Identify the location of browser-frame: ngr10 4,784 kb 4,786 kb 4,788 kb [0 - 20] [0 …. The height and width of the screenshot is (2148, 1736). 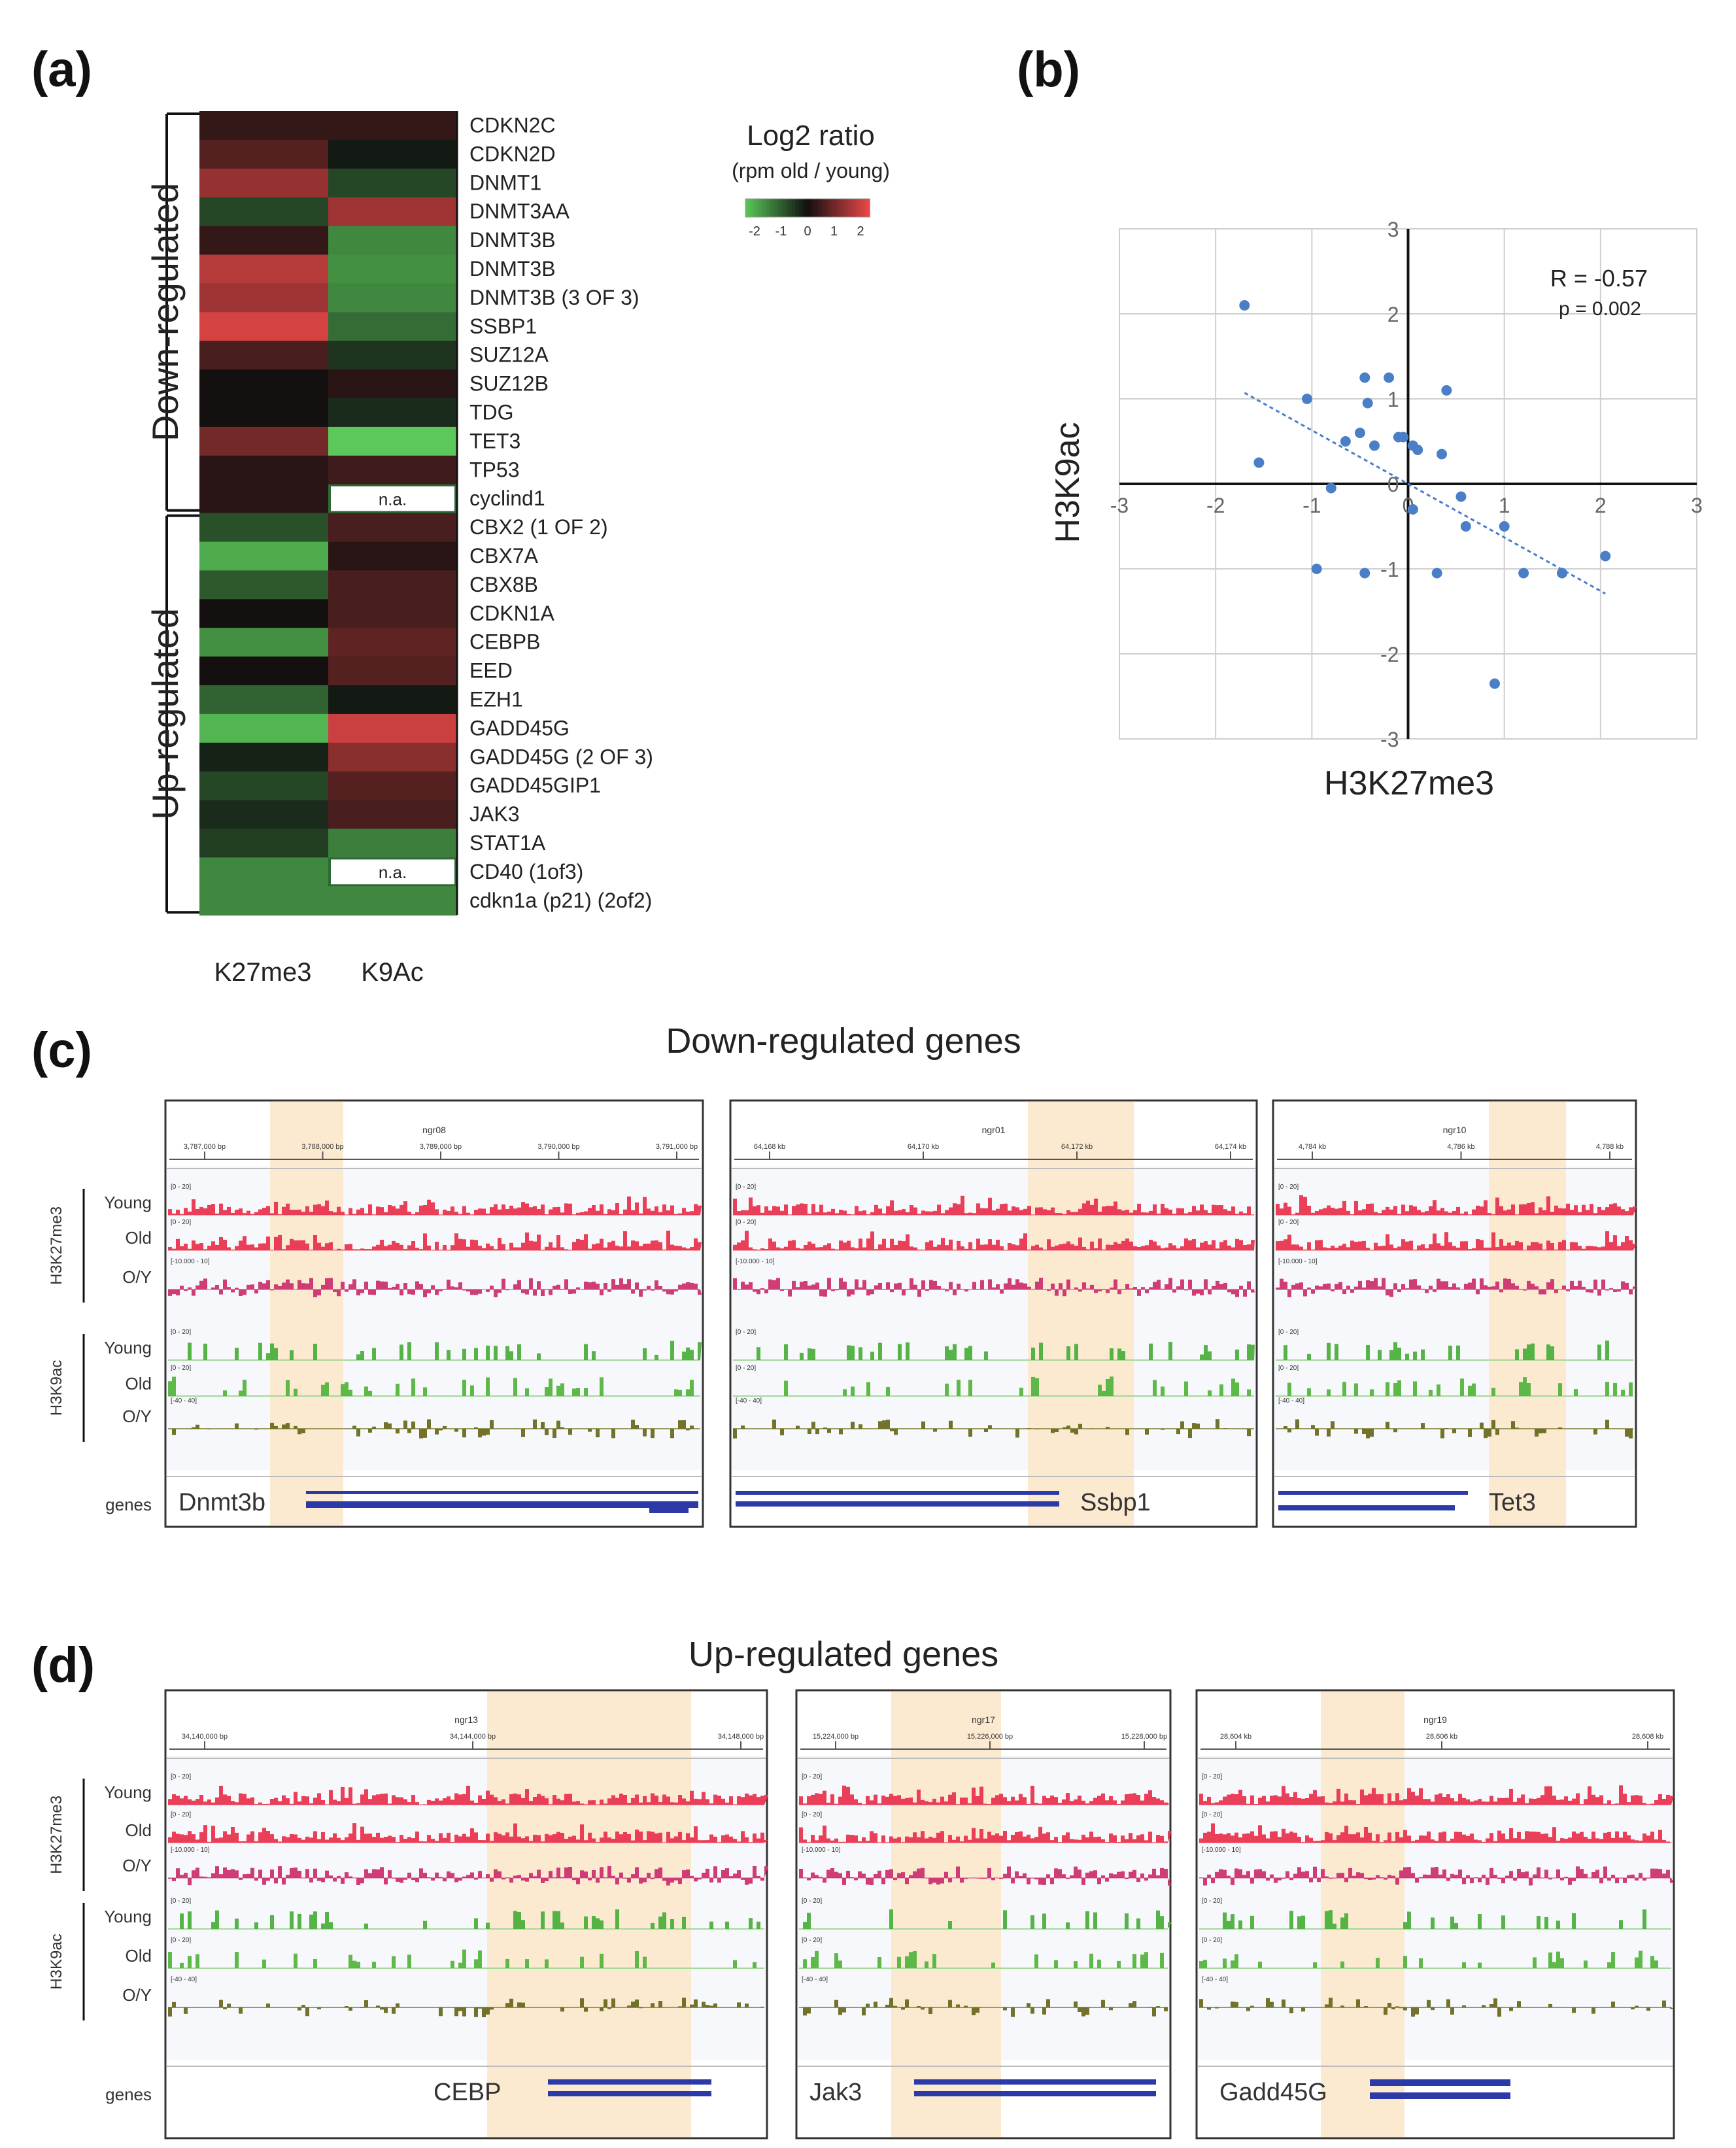
(1454, 1314).